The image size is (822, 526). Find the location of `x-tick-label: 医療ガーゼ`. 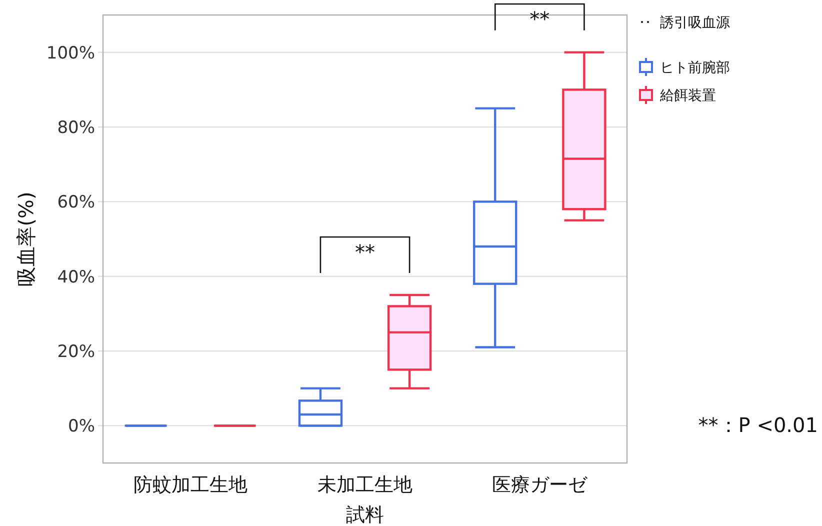

x-tick-label: 医療ガーゼ is located at coordinates (540, 485).